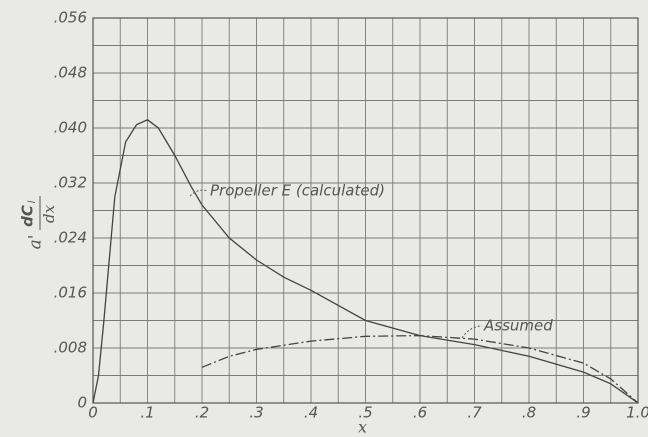  Describe the element at coordinates (70, 183) in the screenshot. I see `y-tick-label: .032` at that location.